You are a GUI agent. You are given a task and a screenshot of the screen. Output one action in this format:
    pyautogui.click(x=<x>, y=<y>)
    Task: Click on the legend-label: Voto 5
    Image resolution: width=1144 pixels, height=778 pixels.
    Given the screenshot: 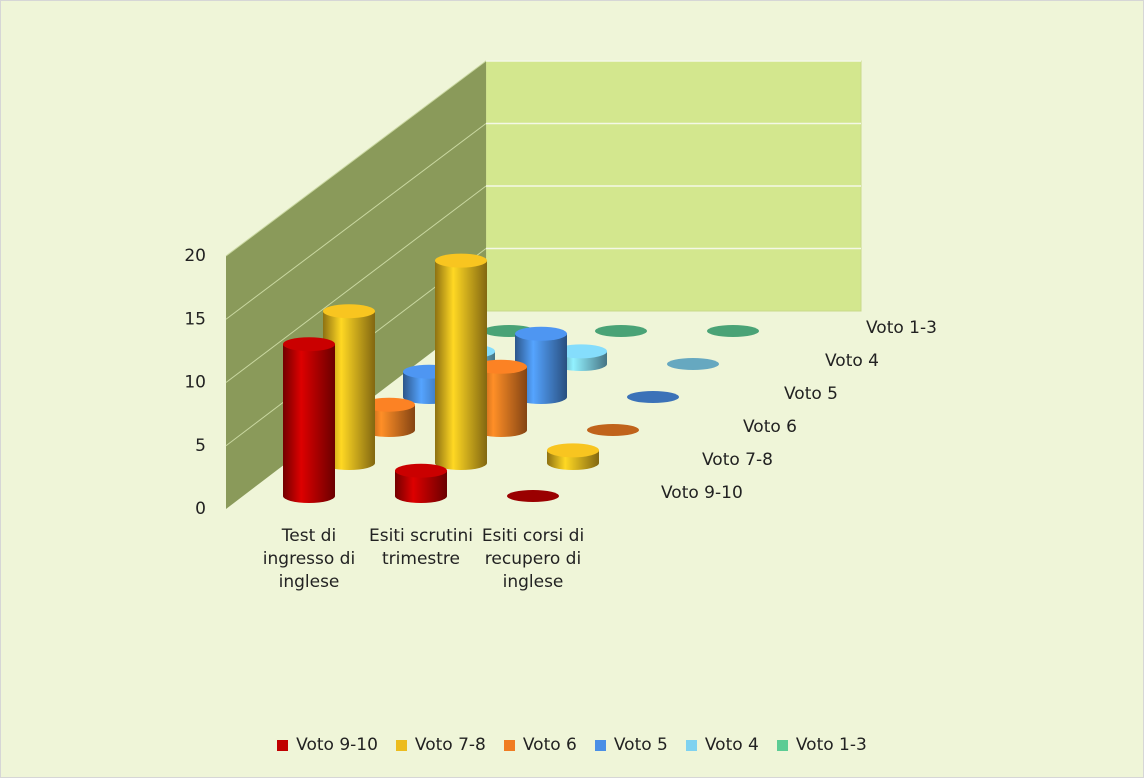 What is the action you would take?
    pyautogui.click(x=640, y=745)
    